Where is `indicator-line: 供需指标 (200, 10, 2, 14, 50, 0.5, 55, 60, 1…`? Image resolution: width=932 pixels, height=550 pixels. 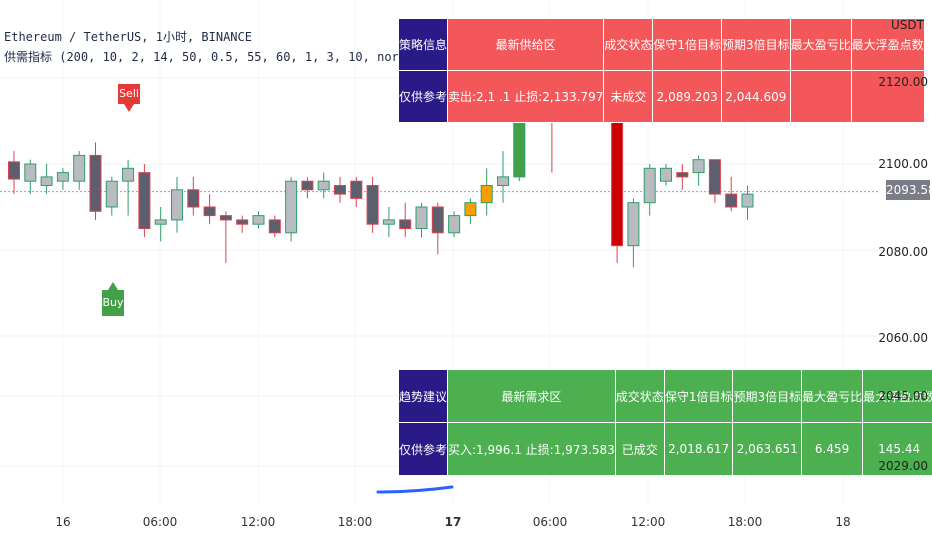 indicator-line: 供需指标 (200, 10, 2, 14, 50, 0.5, 55, 60, 1… is located at coordinates (235, 57).